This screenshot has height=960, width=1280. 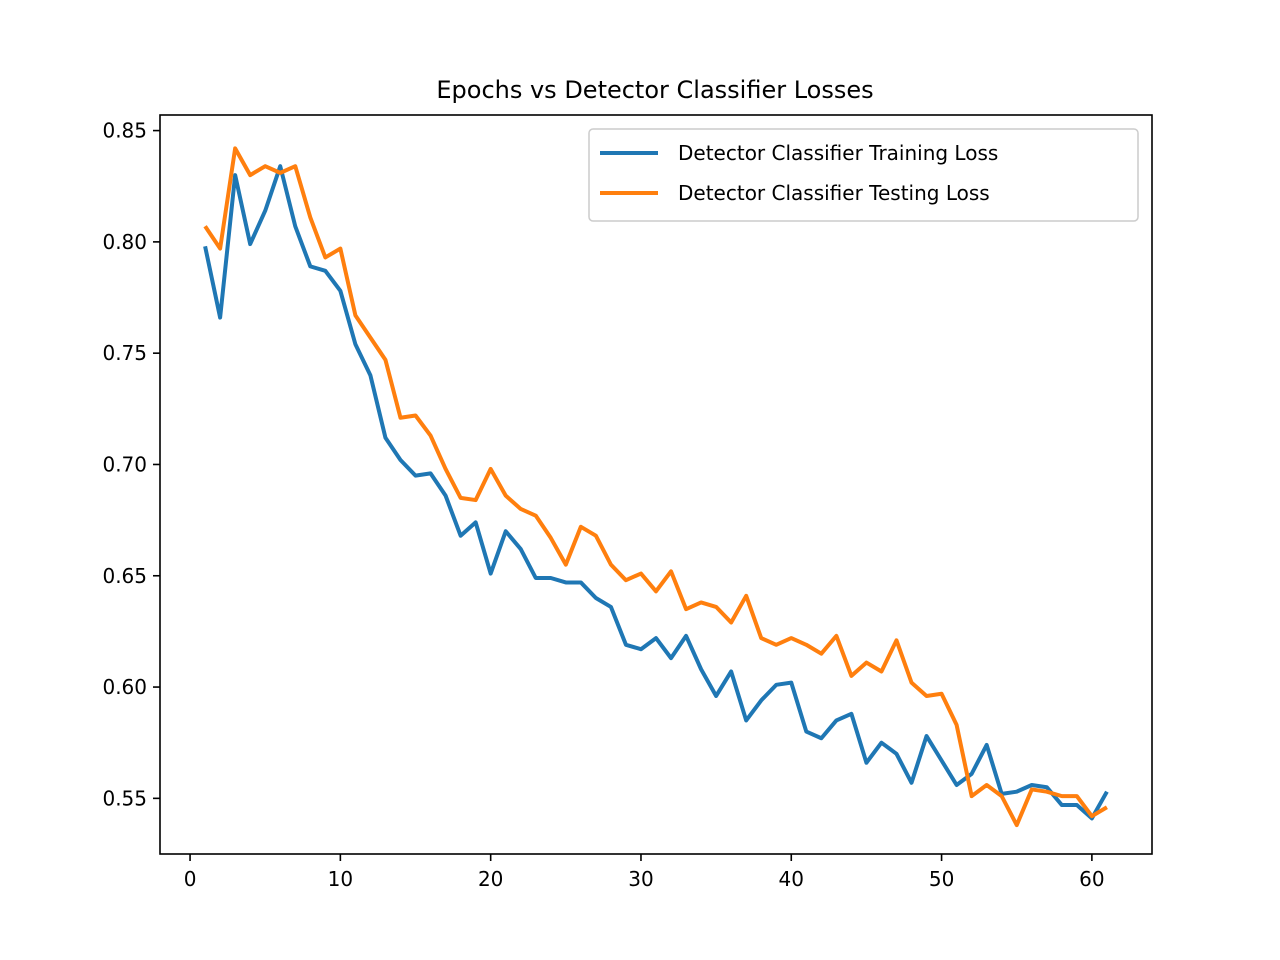 I want to click on legend-box, so click(x=863, y=175).